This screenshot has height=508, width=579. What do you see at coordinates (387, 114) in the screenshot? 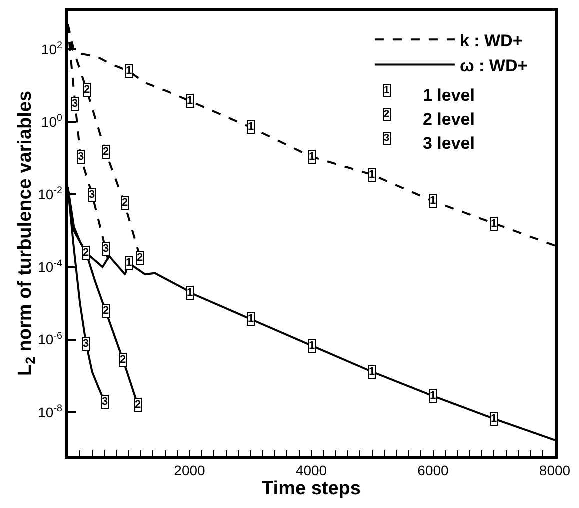
I see `text: 2` at bounding box center [387, 114].